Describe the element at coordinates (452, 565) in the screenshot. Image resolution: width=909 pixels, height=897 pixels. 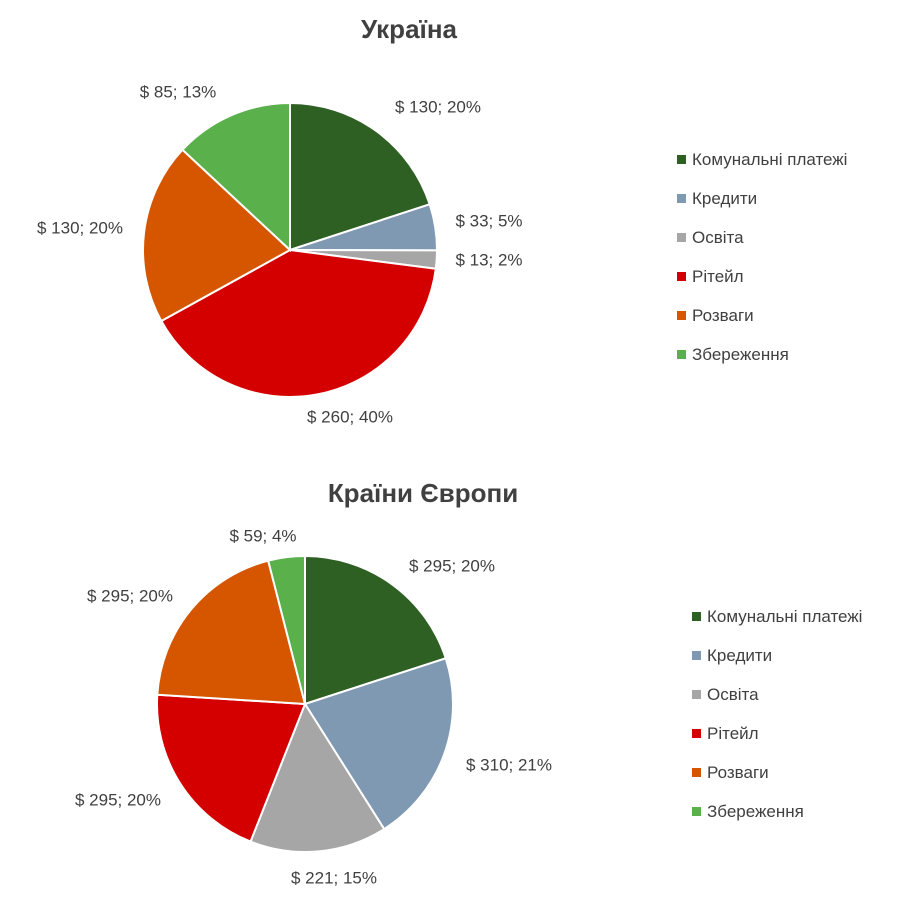
I see `data-label-utilities: $ 295; 20%` at that location.